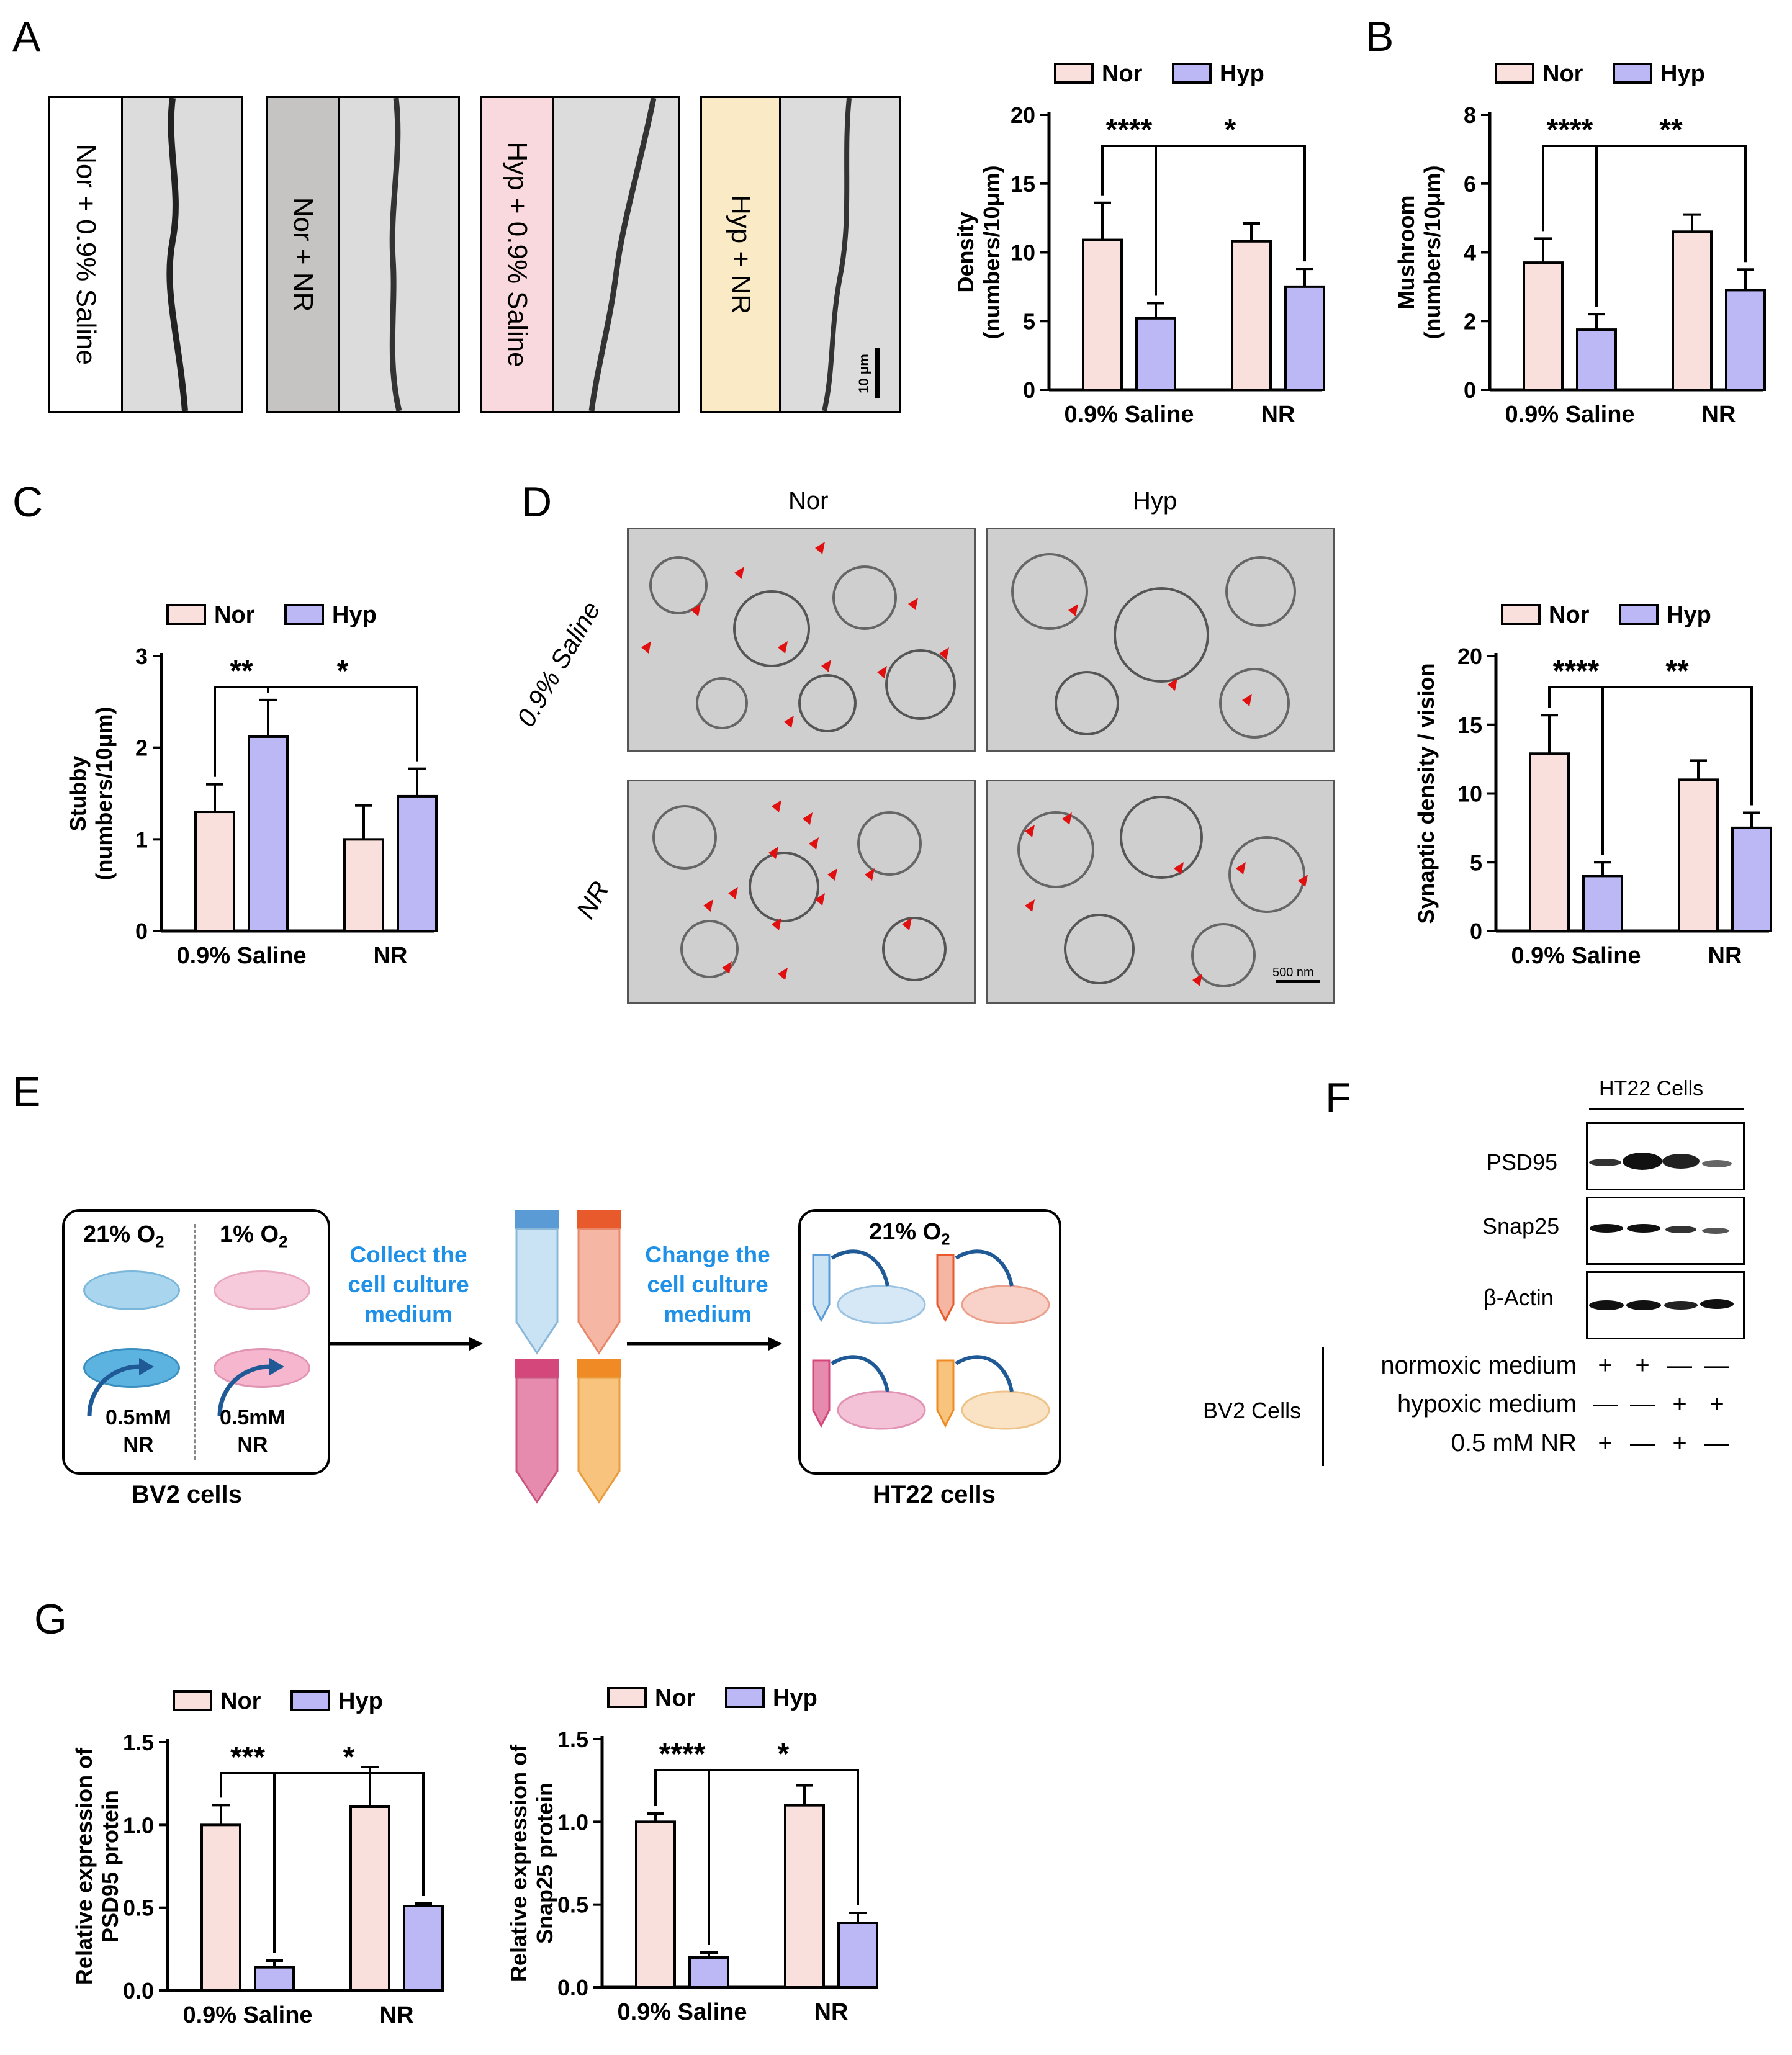 The height and width of the screenshot is (2055, 1792). What do you see at coordinates (1023, 184) in the screenshot?
I see `y-tick-label: 15` at bounding box center [1023, 184].